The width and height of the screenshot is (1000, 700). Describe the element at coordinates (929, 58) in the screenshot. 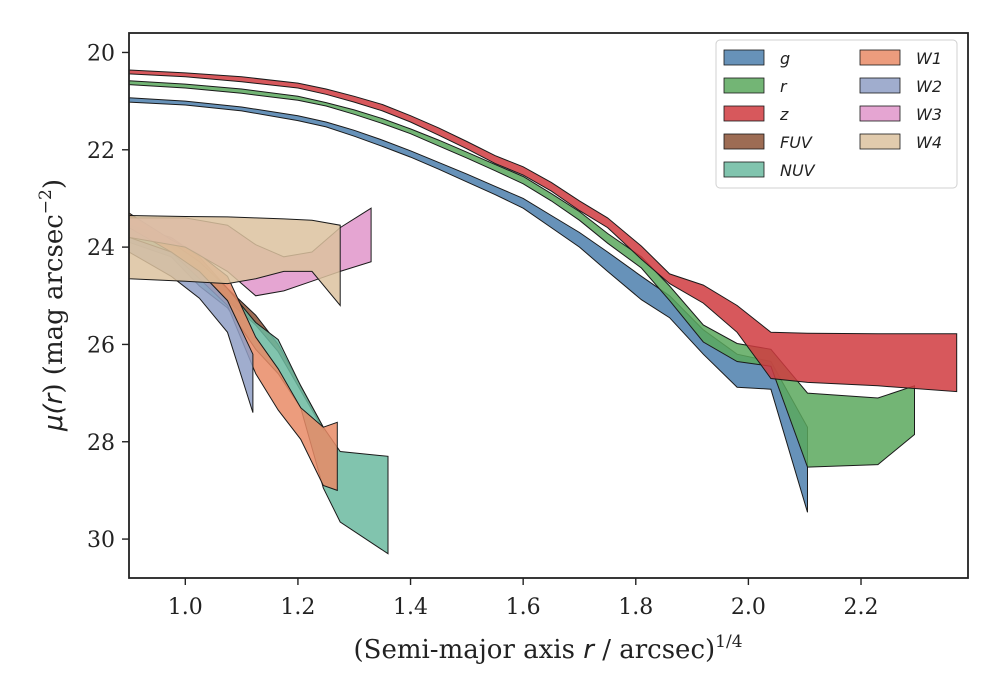

I see `legend-label: W1` at that location.